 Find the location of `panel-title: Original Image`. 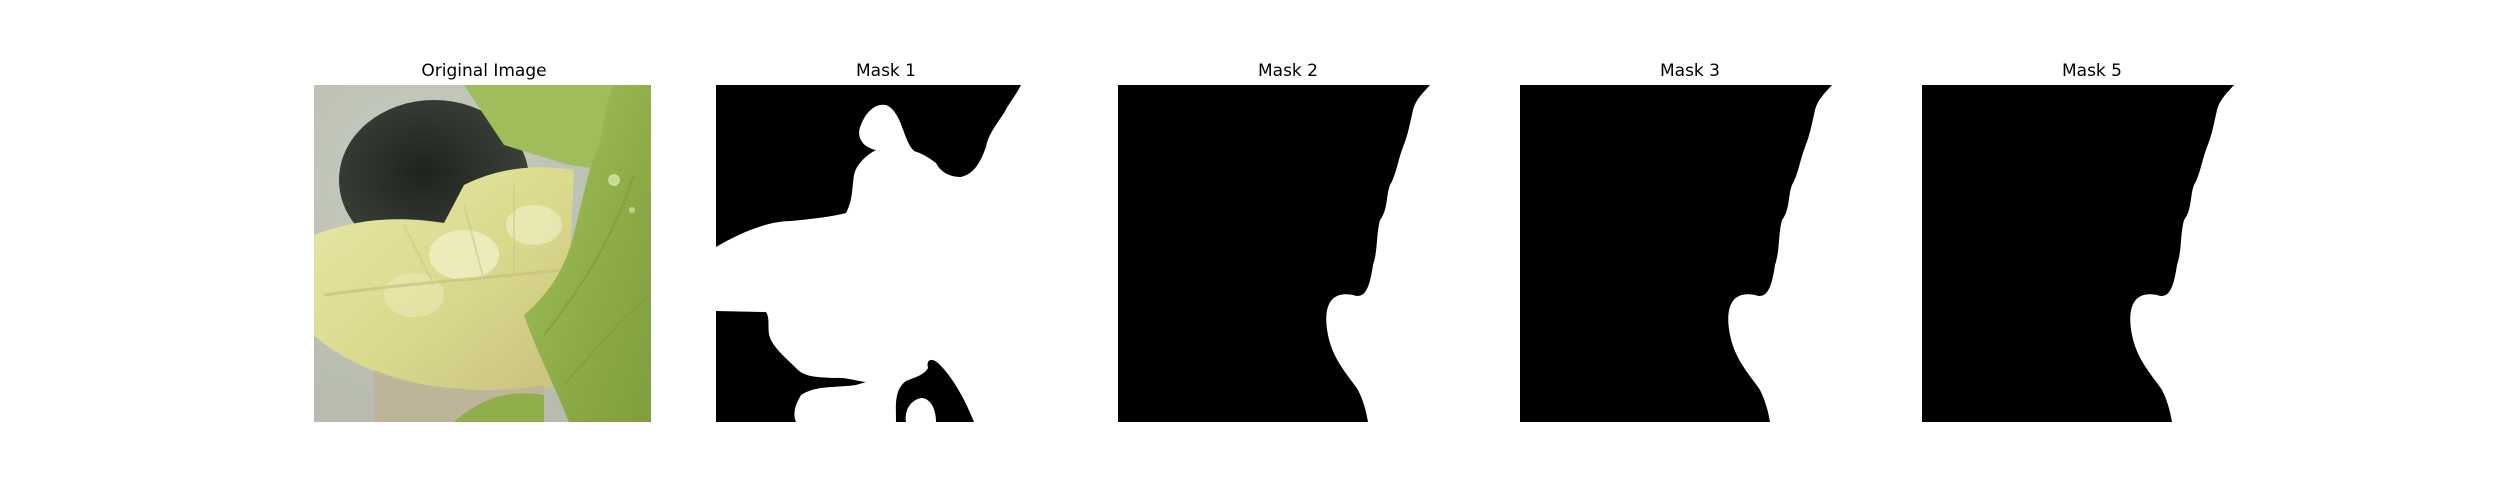

panel-title: Original Image is located at coordinates (484, 71).